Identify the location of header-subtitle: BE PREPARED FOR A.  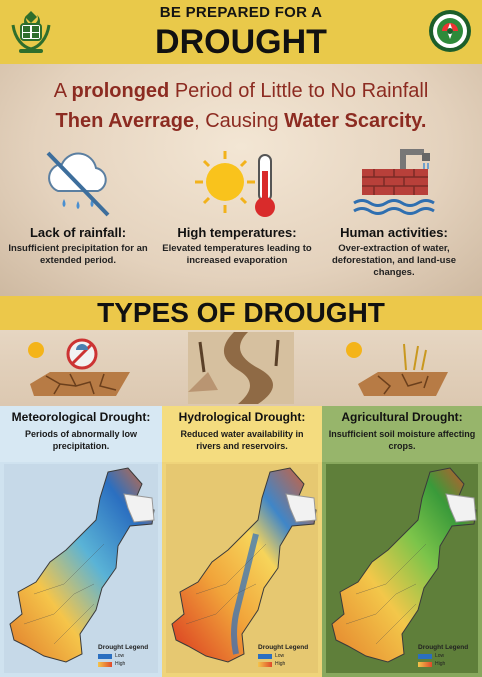
(241, 12).